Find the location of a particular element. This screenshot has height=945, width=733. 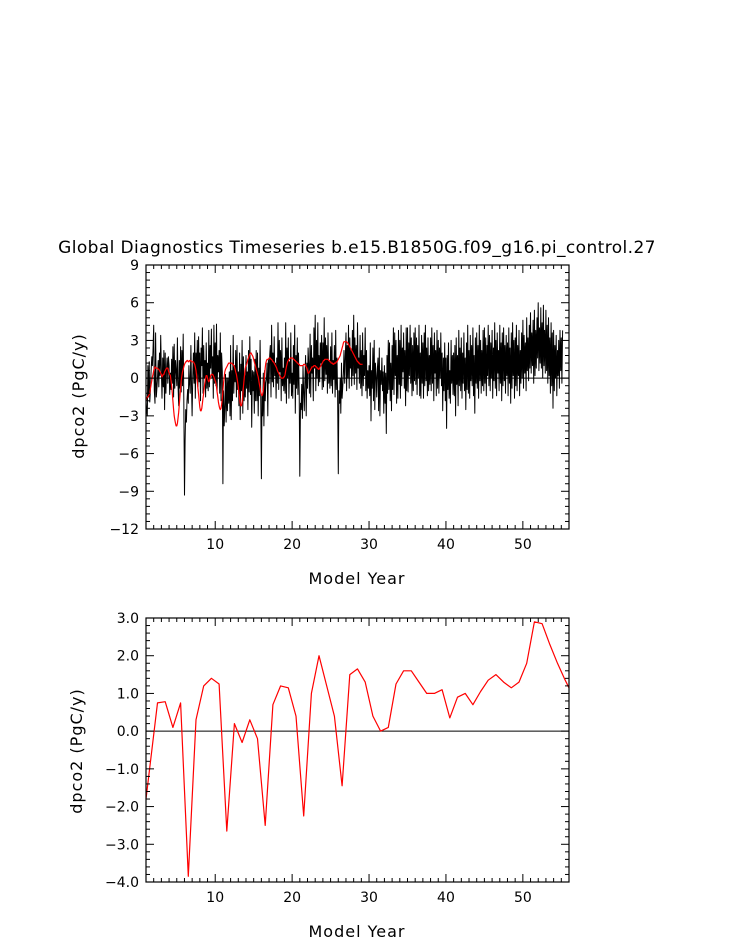

bottom-chart-xtick-label: 10 is located at coordinates (215, 898).